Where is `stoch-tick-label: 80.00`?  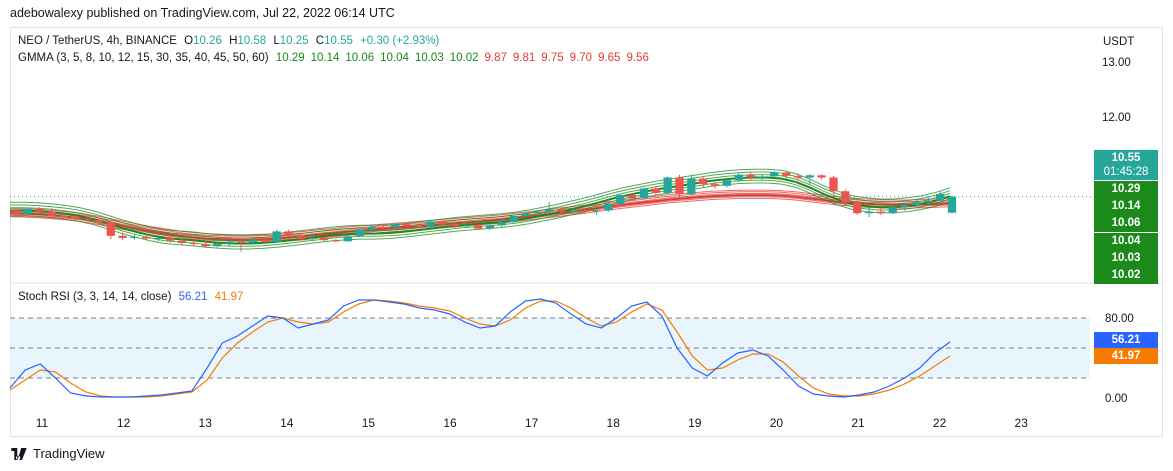 stoch-tick-label: 80.00 is located at coordinates (1119, 319).